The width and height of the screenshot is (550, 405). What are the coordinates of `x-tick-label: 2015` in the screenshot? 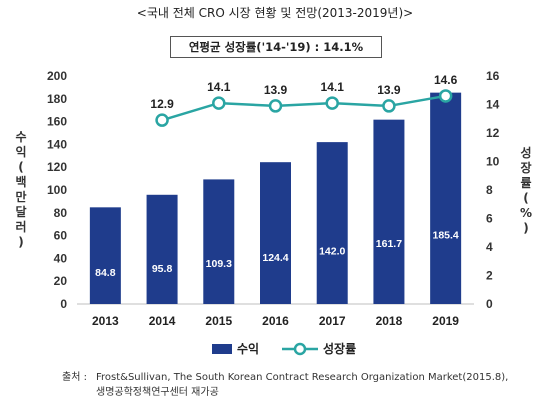 It's located at (218, 321).